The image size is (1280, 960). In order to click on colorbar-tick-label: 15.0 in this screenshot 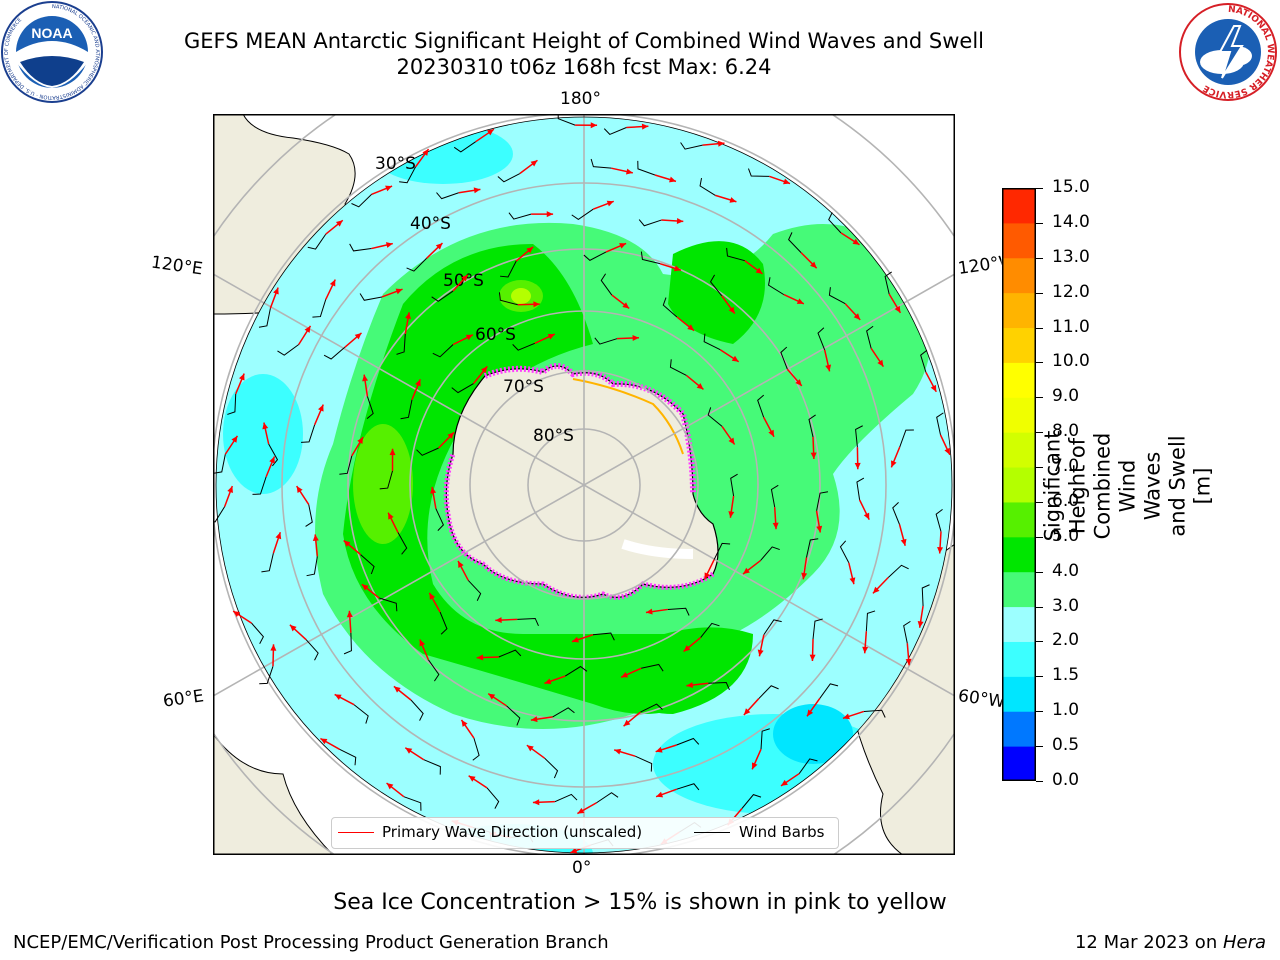, I will do `click(1071, 187)`.